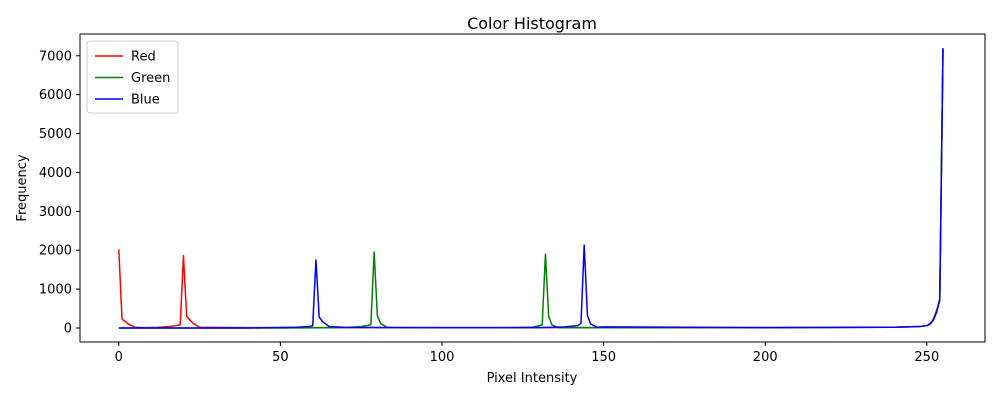 The image size is (1000, 400). What do you see at coordinates (55, 56) in the screenshot?
I see `y-tick-label: 7000` at bounding box center [55, 56].